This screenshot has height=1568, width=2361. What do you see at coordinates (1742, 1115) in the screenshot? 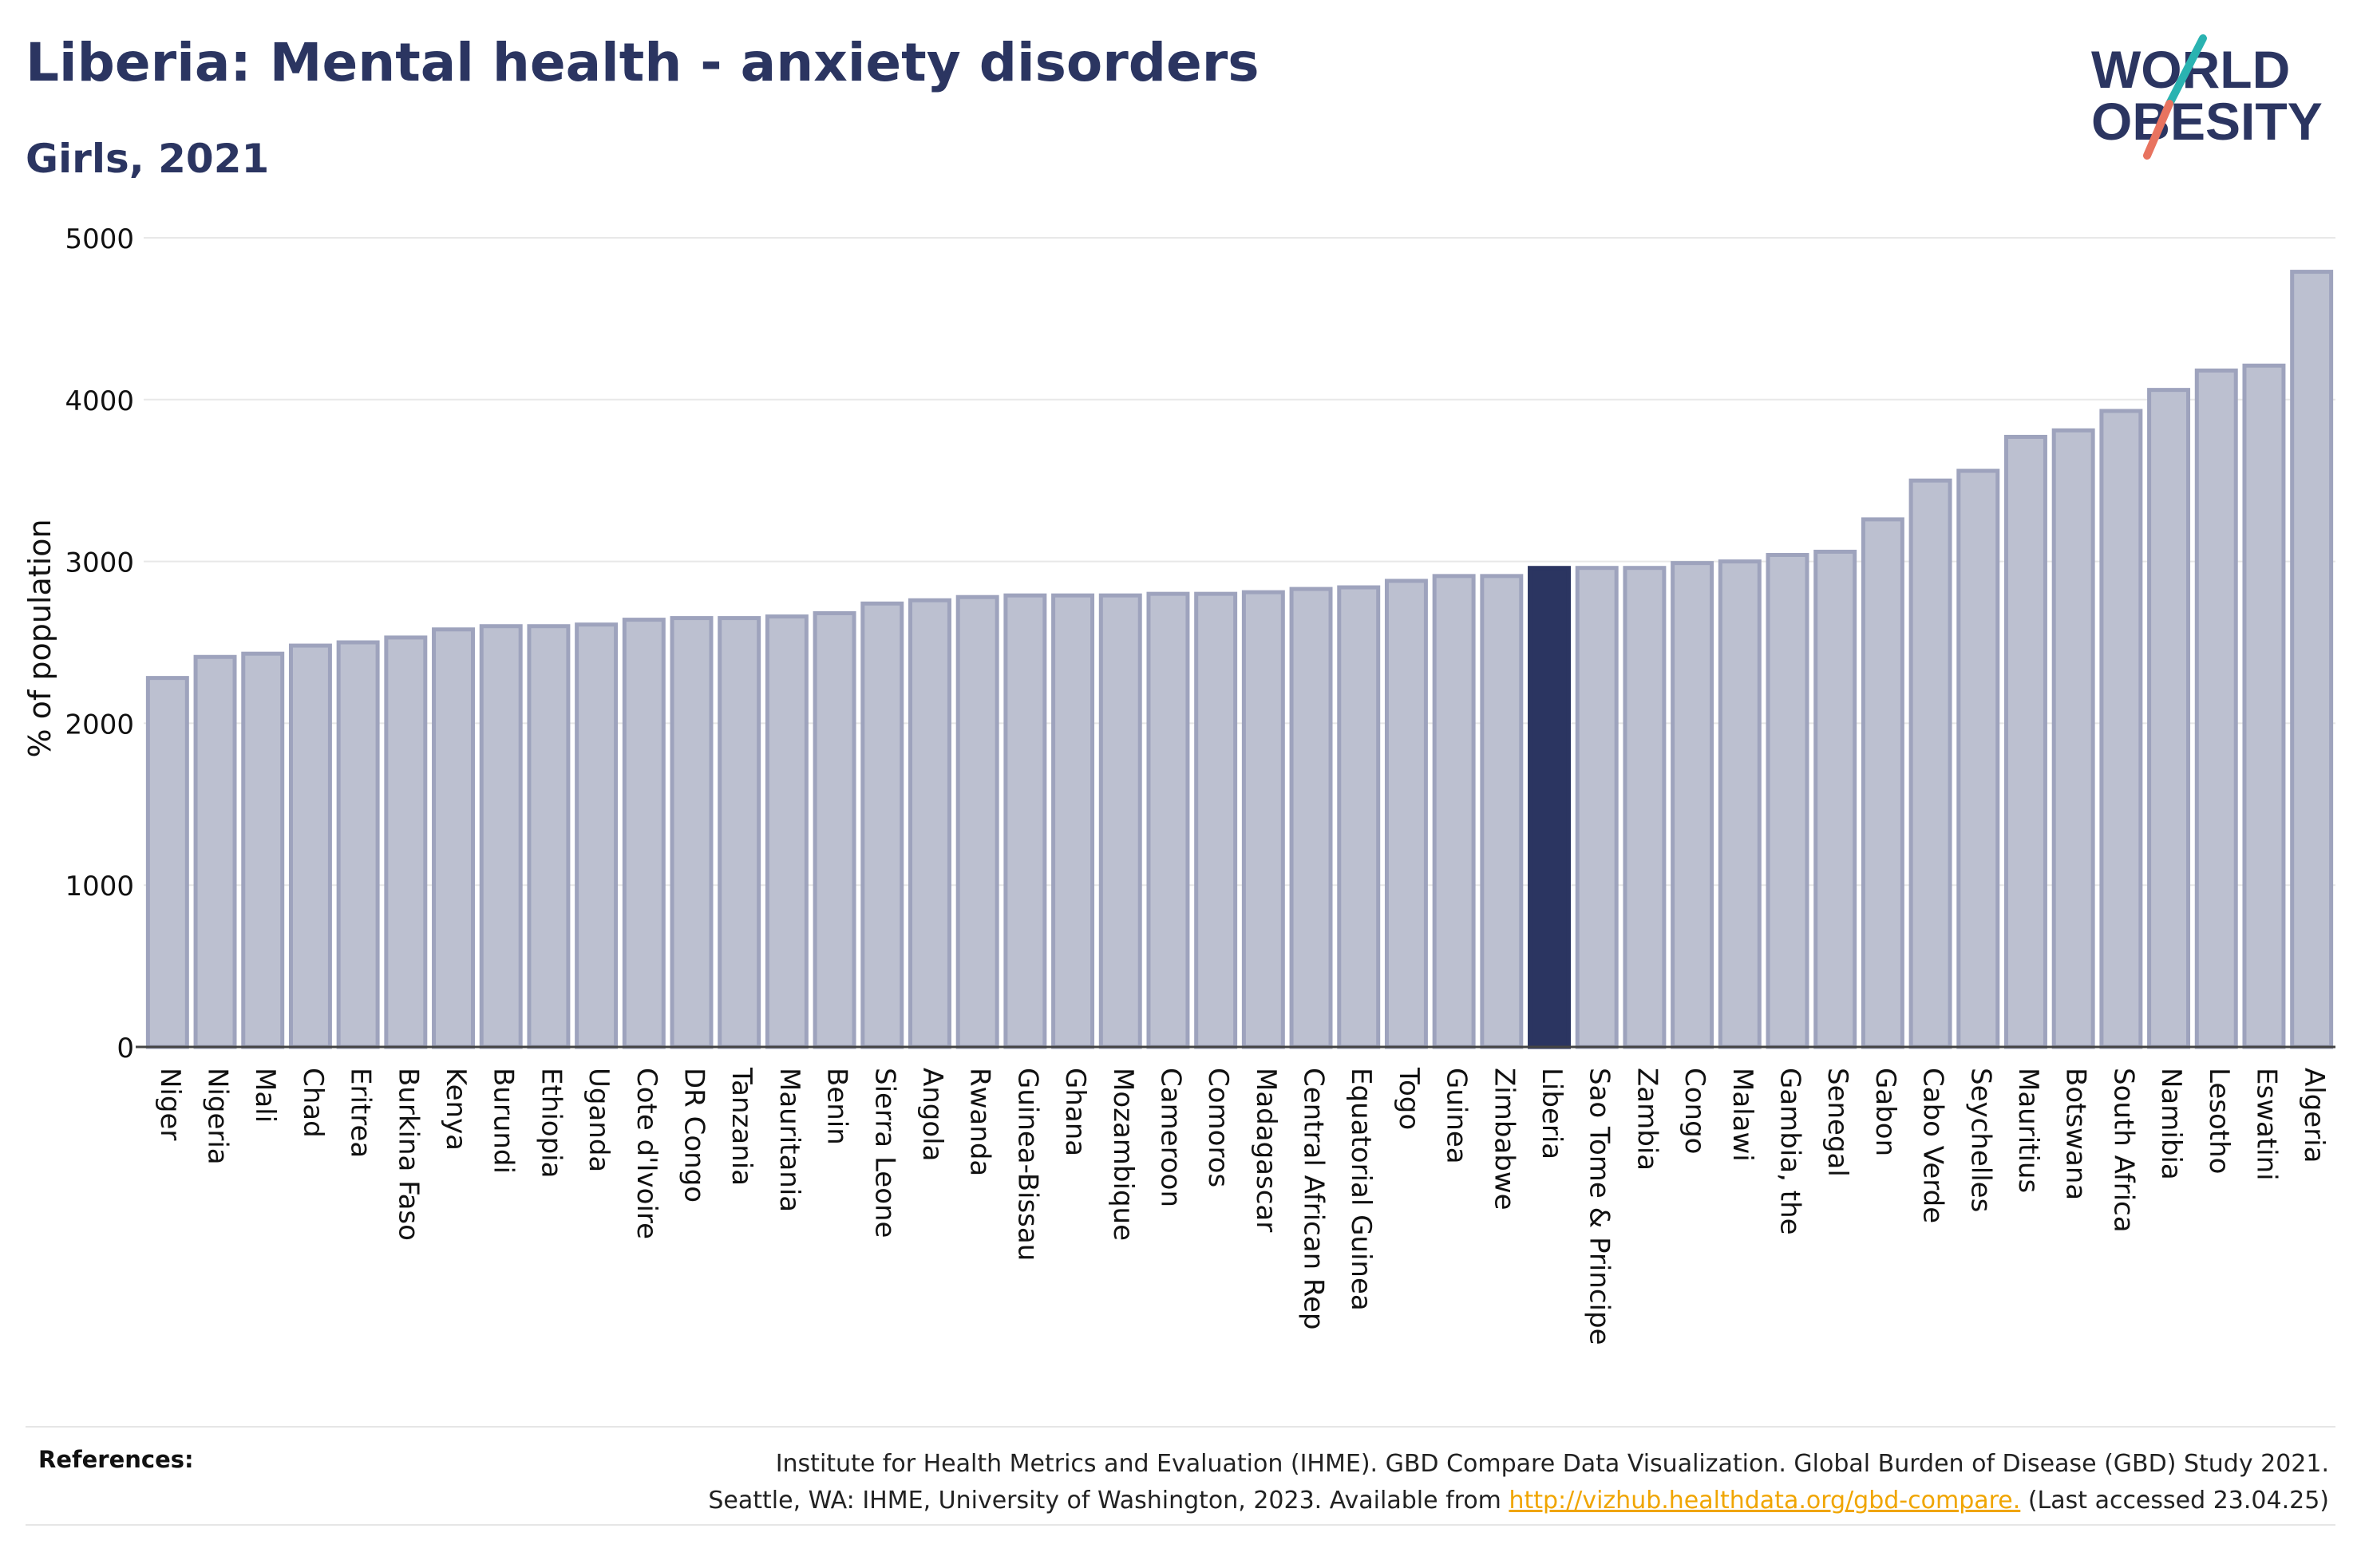
I see `x-tick-label: Malawi` at bounding box center [1742, 1115].